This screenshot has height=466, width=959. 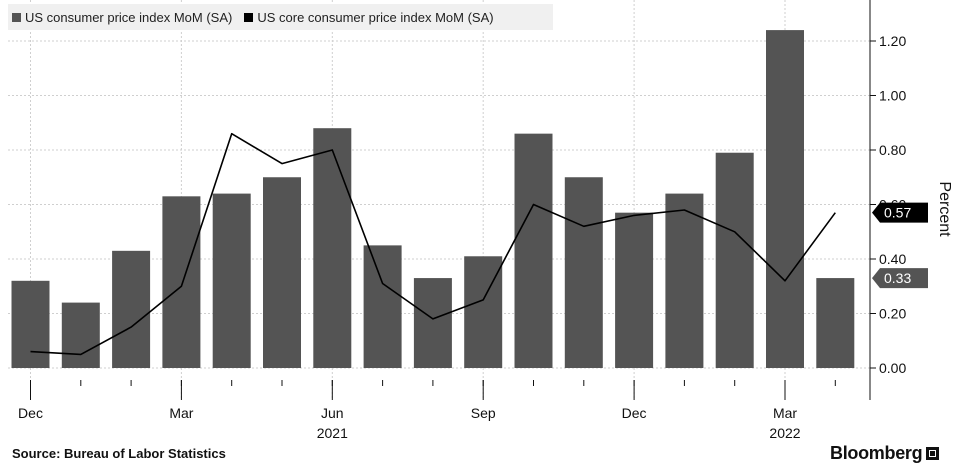 I want to click on y-axis: 0.000.200.400.600.801.001.20, so click(x=887, y=200).